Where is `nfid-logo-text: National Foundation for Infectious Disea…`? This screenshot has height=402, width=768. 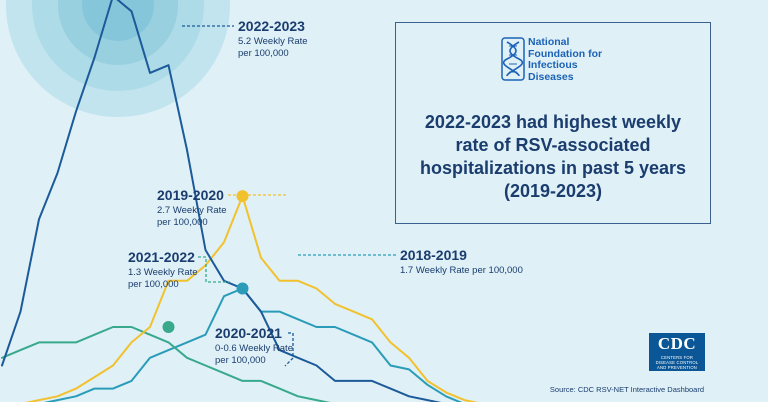 nfid-logo-text: National Foundation for Infectious Disea… is located at coordinates (568, 59).